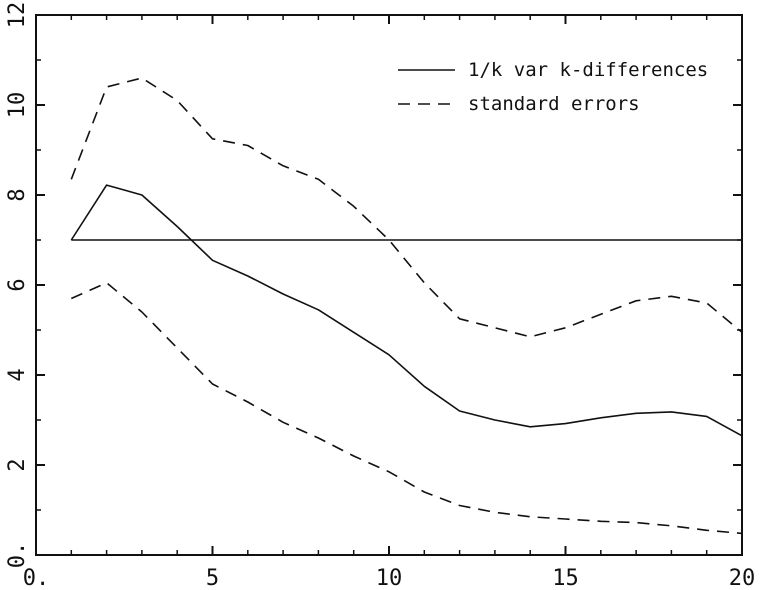  Describe the element at coordinates (554, 104) in the screenshot. I see `legend-label-standard-errors: standard errors` at that location.